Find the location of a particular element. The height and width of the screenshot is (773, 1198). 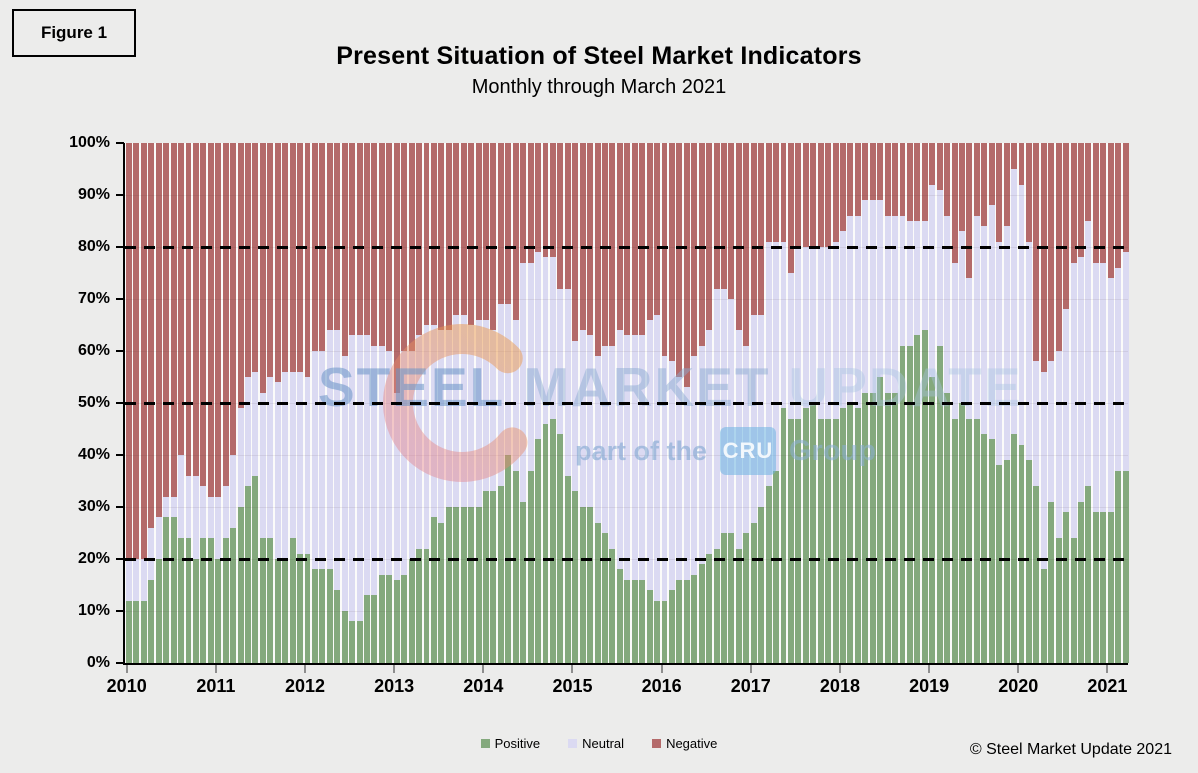

y-axis-label: 0% is located at coordinates (98, 662).